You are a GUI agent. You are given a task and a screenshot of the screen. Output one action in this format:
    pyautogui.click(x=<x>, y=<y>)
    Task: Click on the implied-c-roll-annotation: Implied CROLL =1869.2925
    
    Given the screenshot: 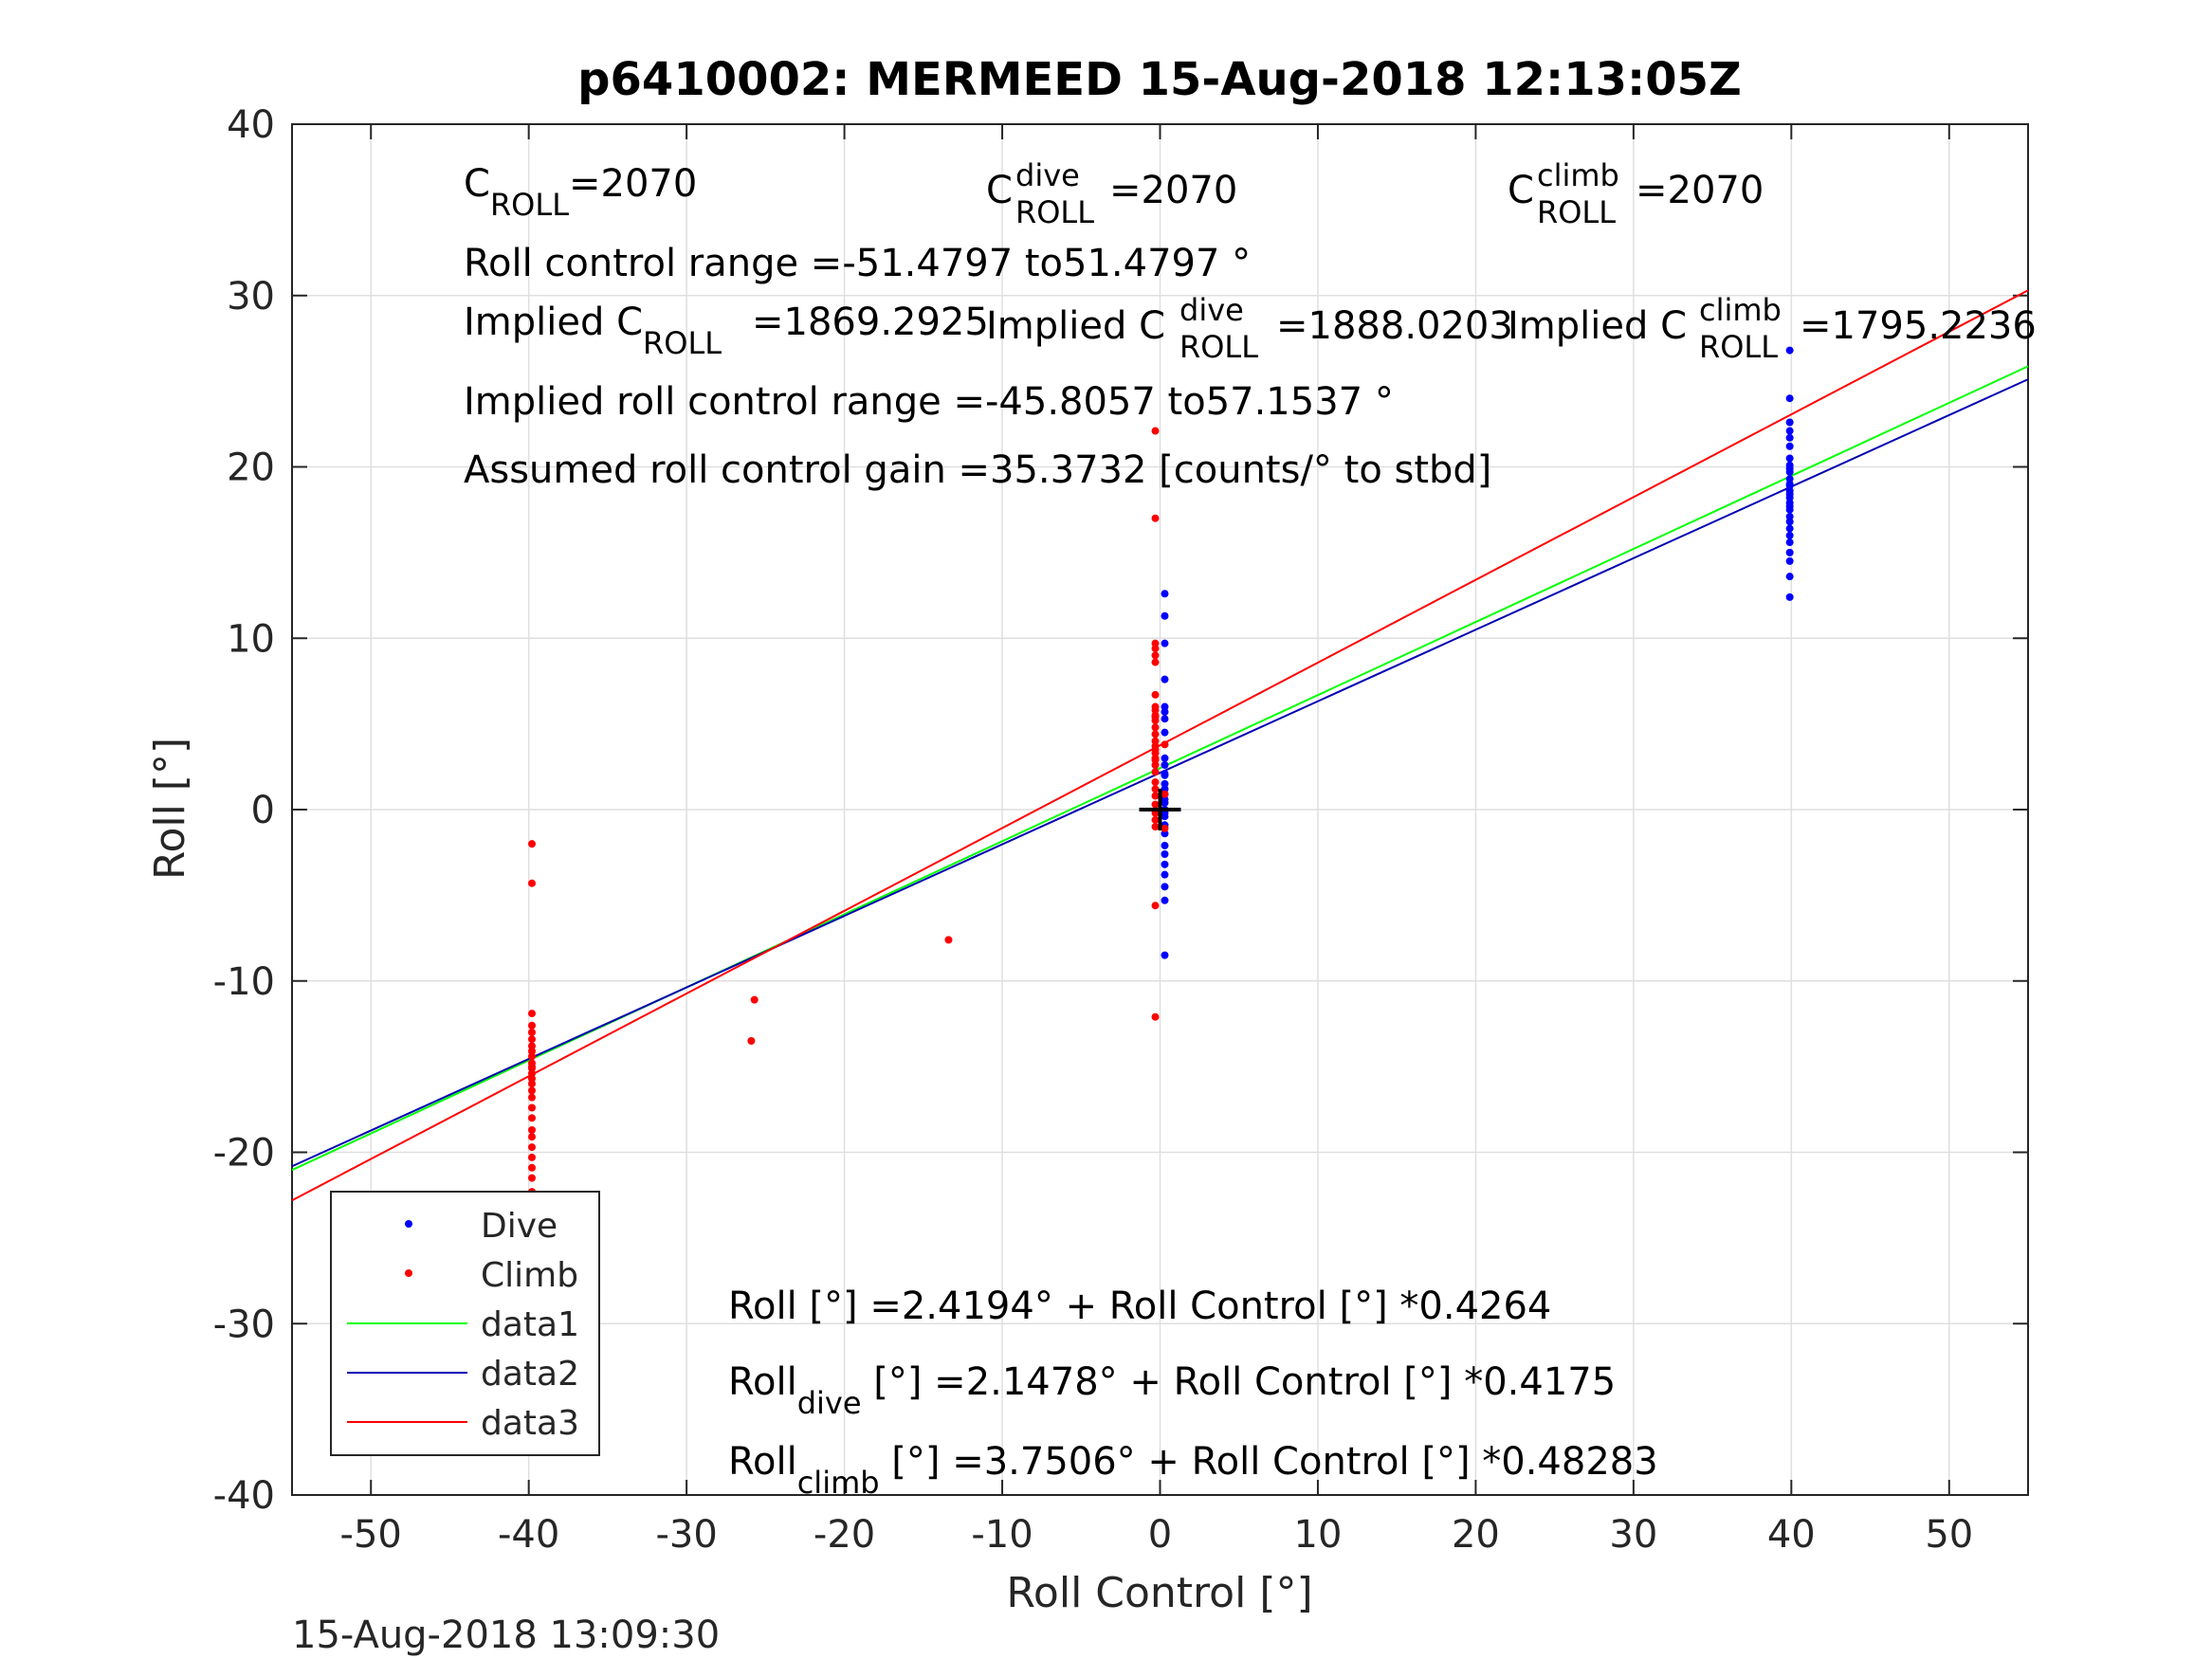 What is the action you would take?
    pyautogui.click(x=726, y=331)
    